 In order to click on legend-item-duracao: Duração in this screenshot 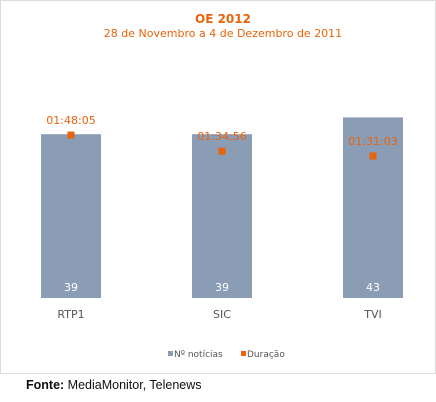, I will do `click(266, 355)`.